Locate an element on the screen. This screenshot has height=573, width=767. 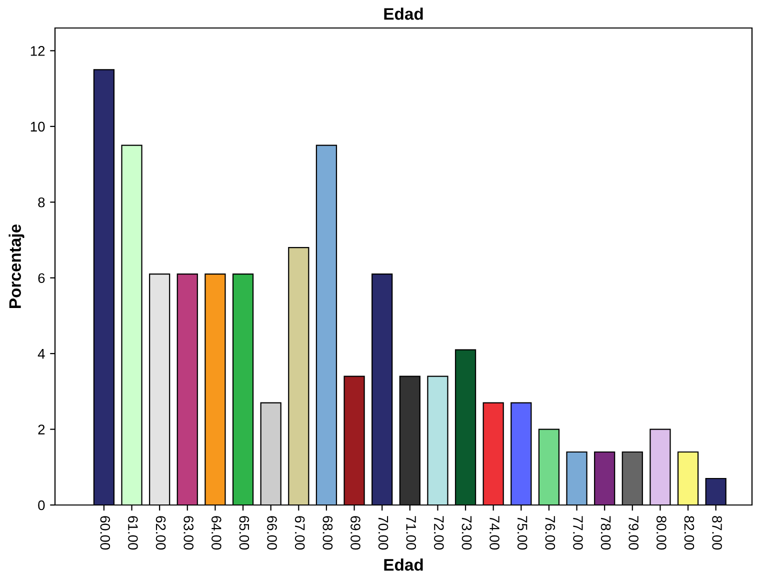
x-tick-label: 67.00 is located at coordinates (299, 533).